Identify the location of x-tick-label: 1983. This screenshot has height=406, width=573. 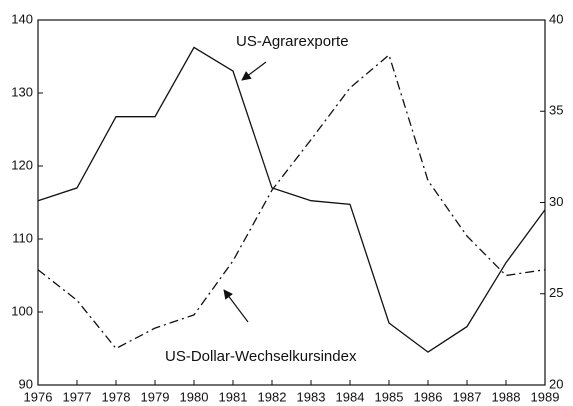
(311, 396).